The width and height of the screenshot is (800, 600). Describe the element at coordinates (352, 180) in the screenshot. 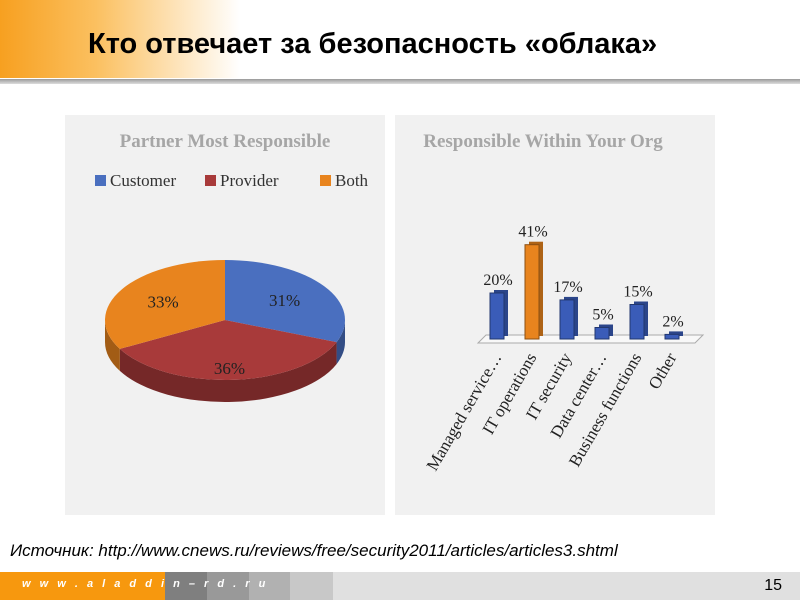

I see `legend-label: Both` at that location.